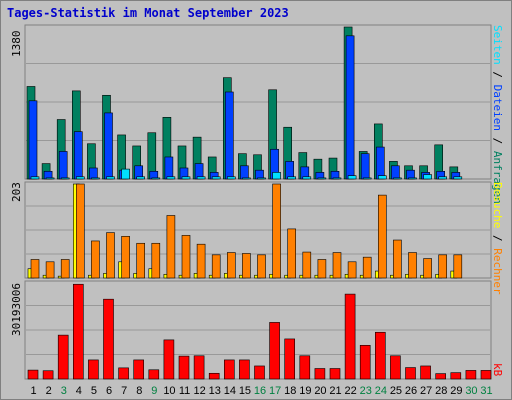 The width and height of the screenshot is (512, 400). Describe the element at coordinates (497, 238) in the screenshot. I see `middle-panel-legend: Besuche / Rechner` at that location.